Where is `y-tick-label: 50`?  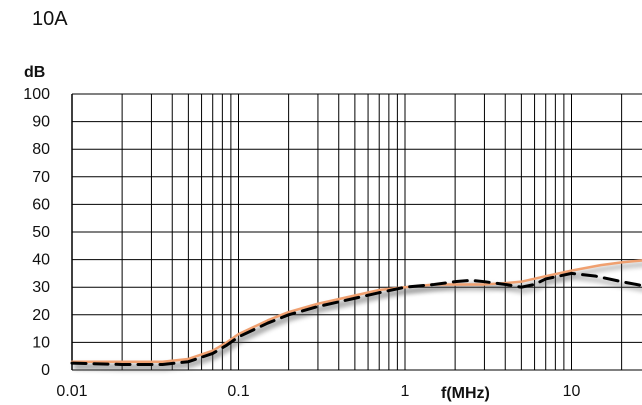 y-tick-label: 50 is located at coordinates (41, 232).